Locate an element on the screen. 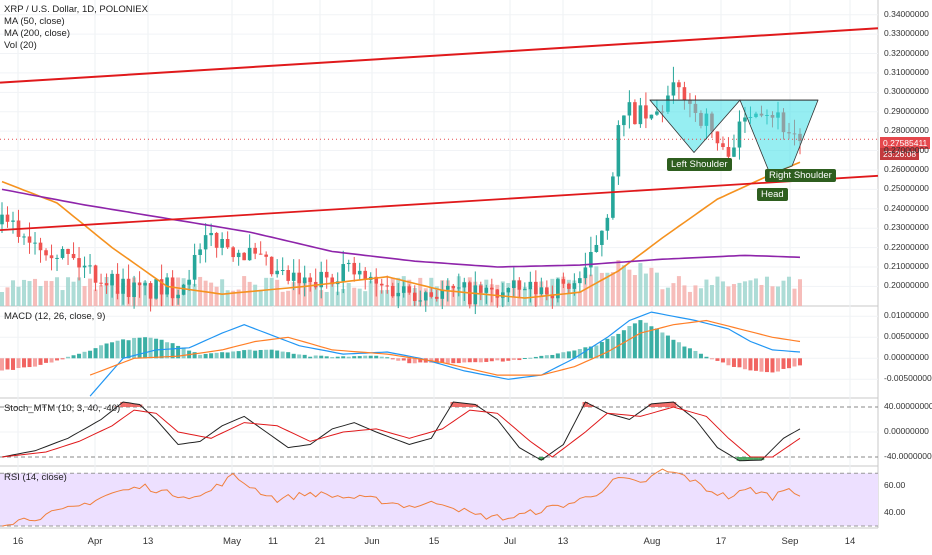 Image resolution: width=932 pixels, height=555 pixels. stoch-tick-label: 0.00000000 is located at coordinates (906, 431).